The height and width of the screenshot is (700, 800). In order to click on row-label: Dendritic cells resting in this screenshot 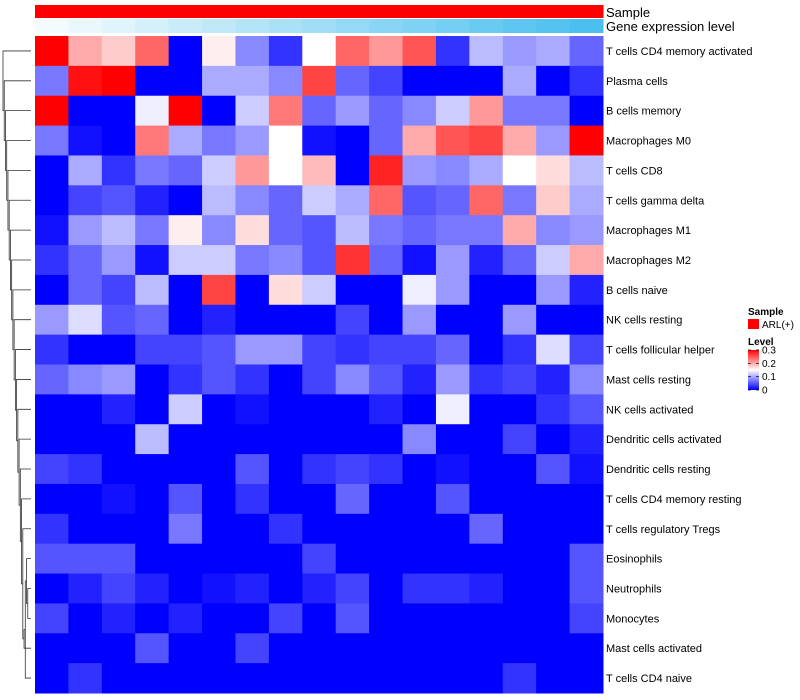, I will do `click(658, 470)`.